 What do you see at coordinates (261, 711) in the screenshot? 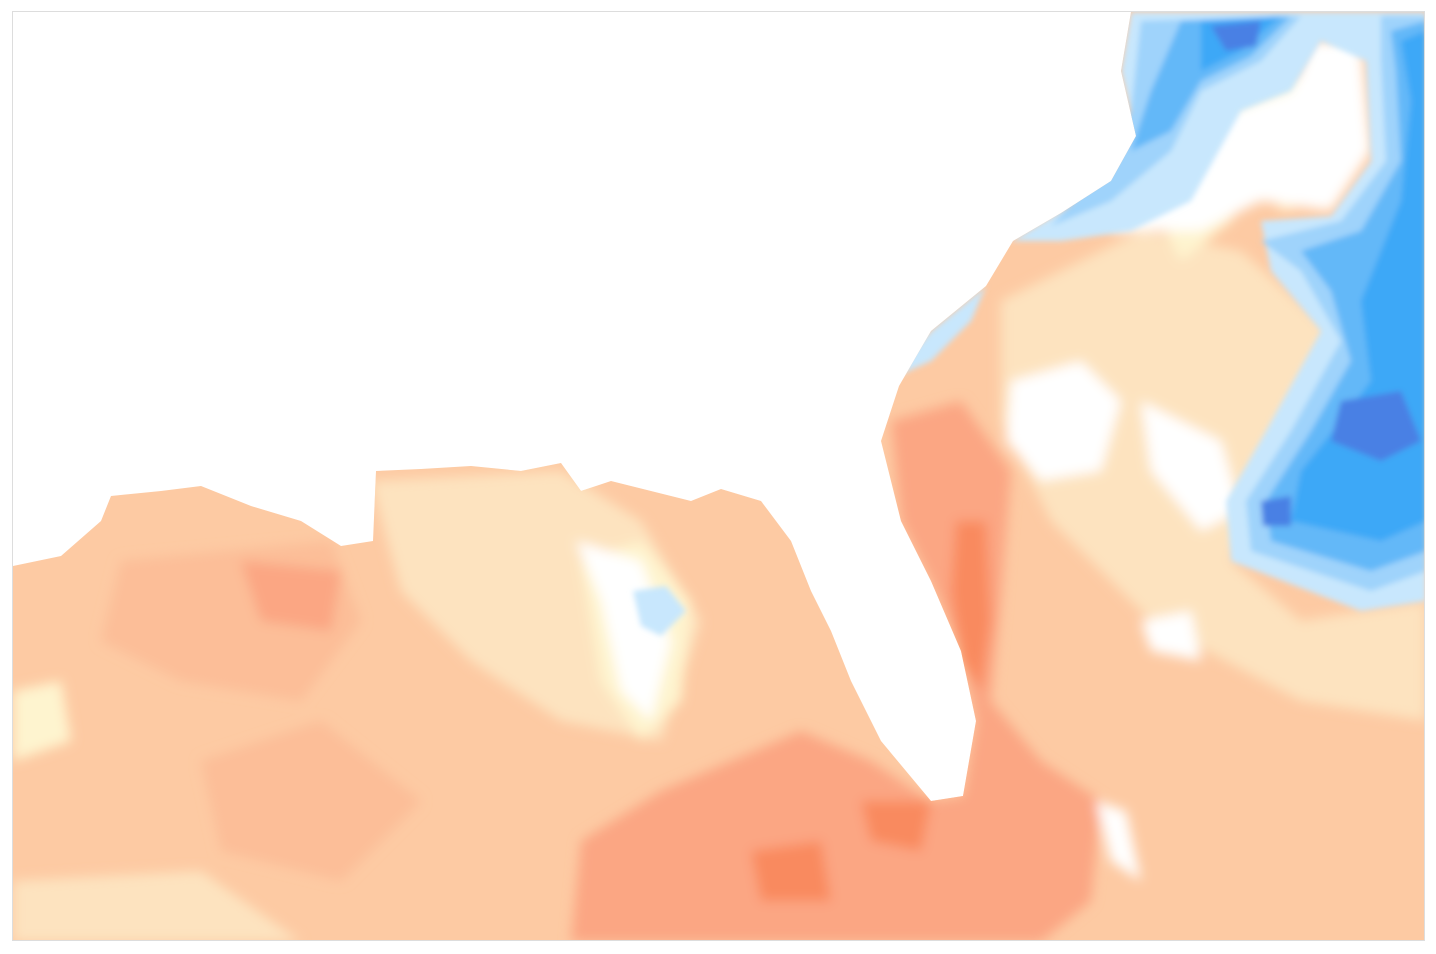
I see `mid-warm-region` at bounding box center [261, 711].